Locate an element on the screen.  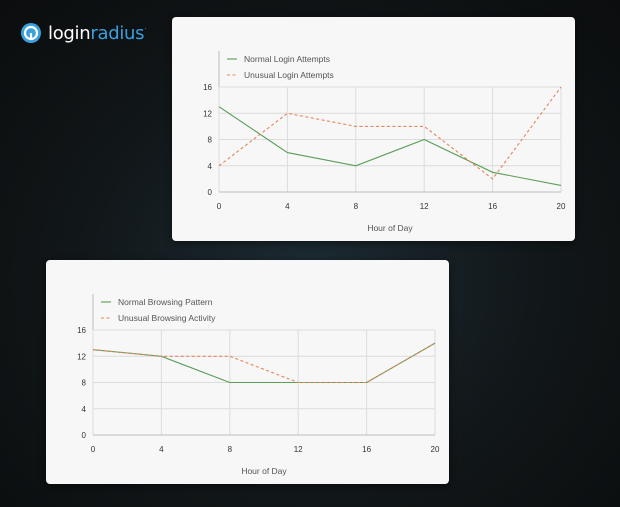
brand-name: loginradius. is located at coordinates (97, 33).